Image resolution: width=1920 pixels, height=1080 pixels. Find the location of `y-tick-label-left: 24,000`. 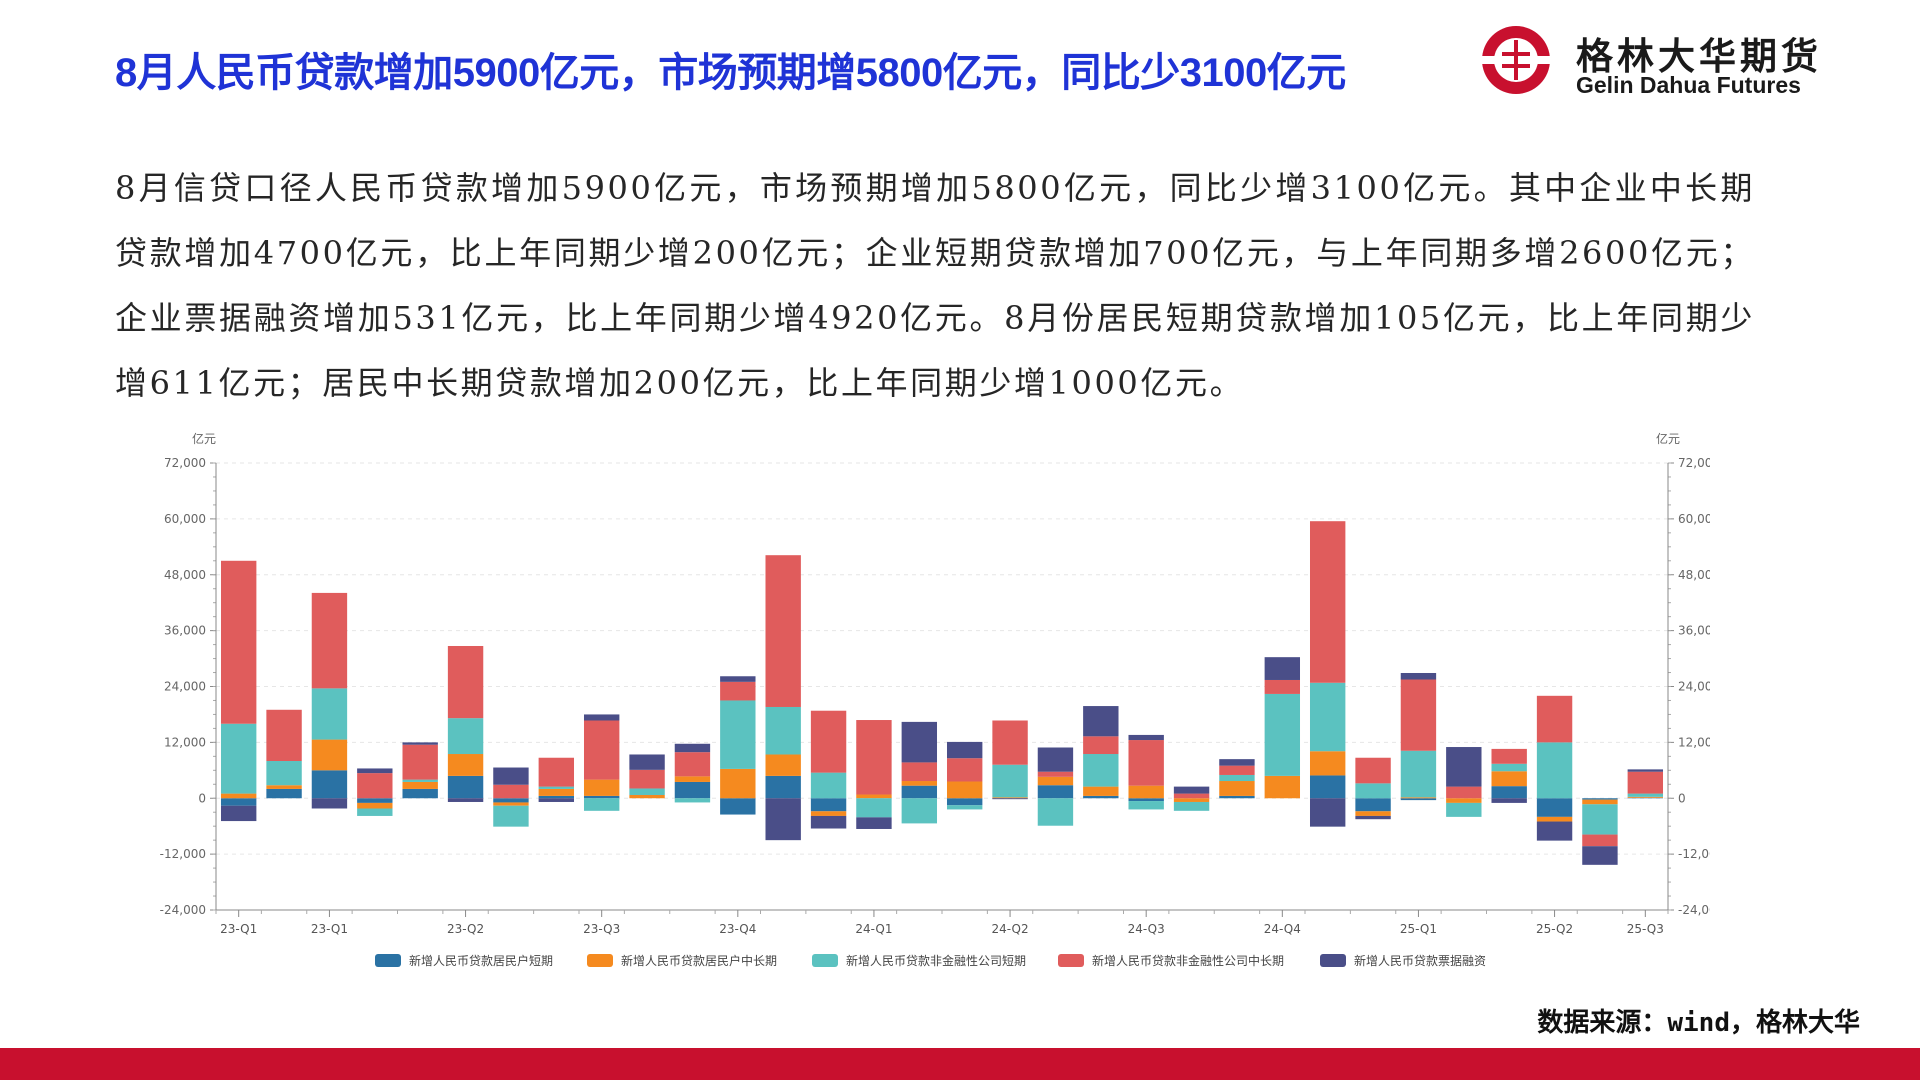

y-tick-label-left: 24,000 is located at coordinates (185, 687).